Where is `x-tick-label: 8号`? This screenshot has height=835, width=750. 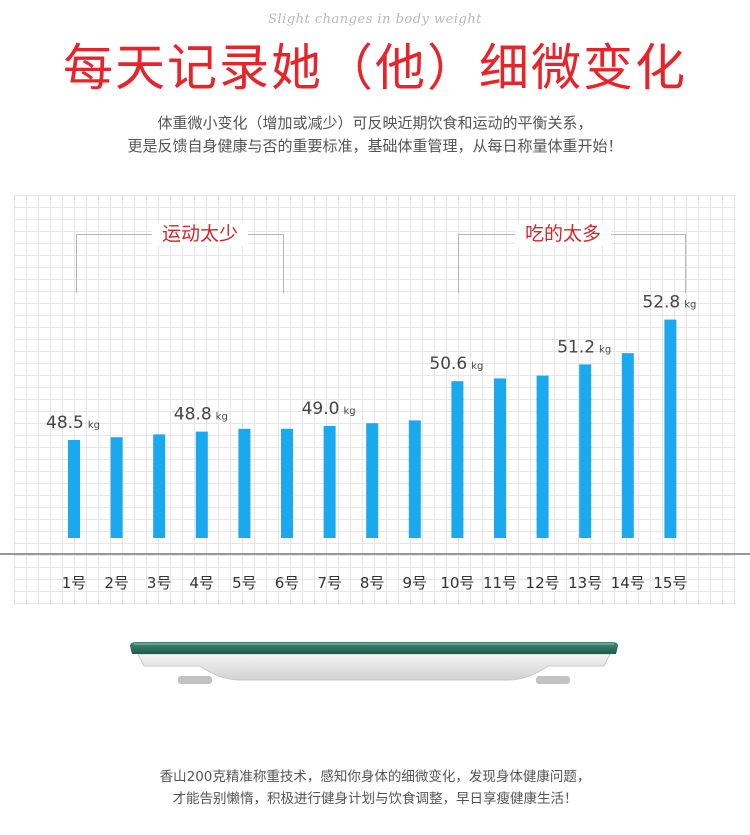 x-tick-label: 8号 is located at coordinates (372, 583).